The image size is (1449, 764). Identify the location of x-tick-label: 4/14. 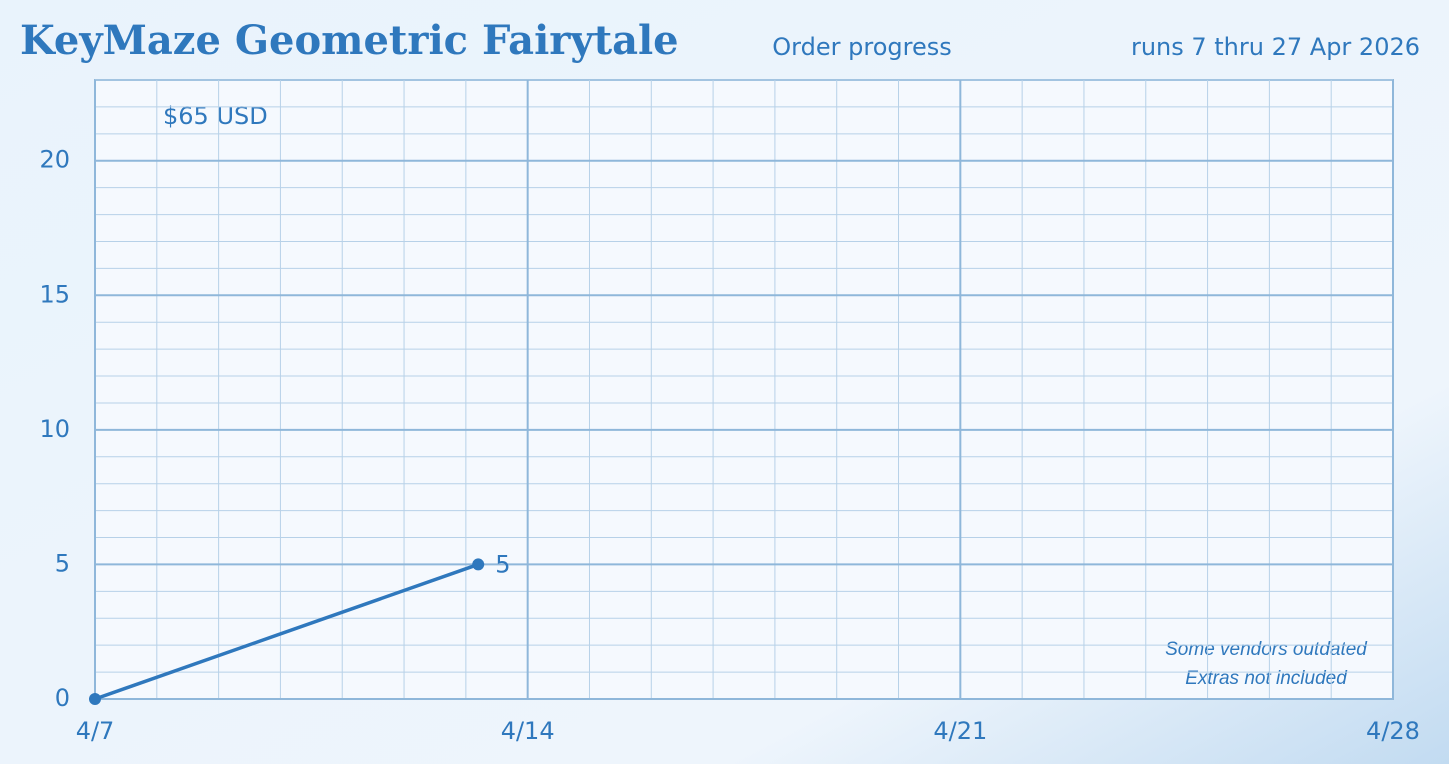
(528, 731).